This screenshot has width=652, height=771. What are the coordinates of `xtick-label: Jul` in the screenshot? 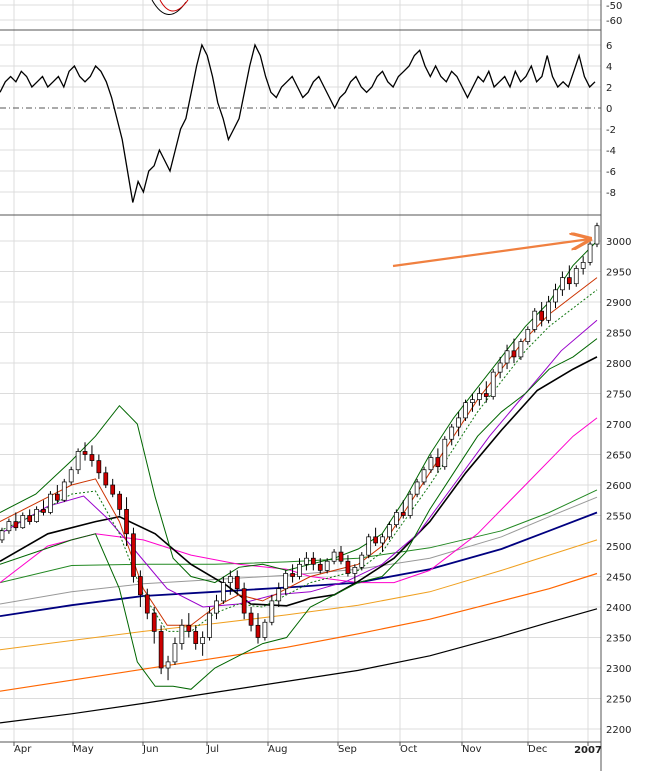 It's located at (212, 749).